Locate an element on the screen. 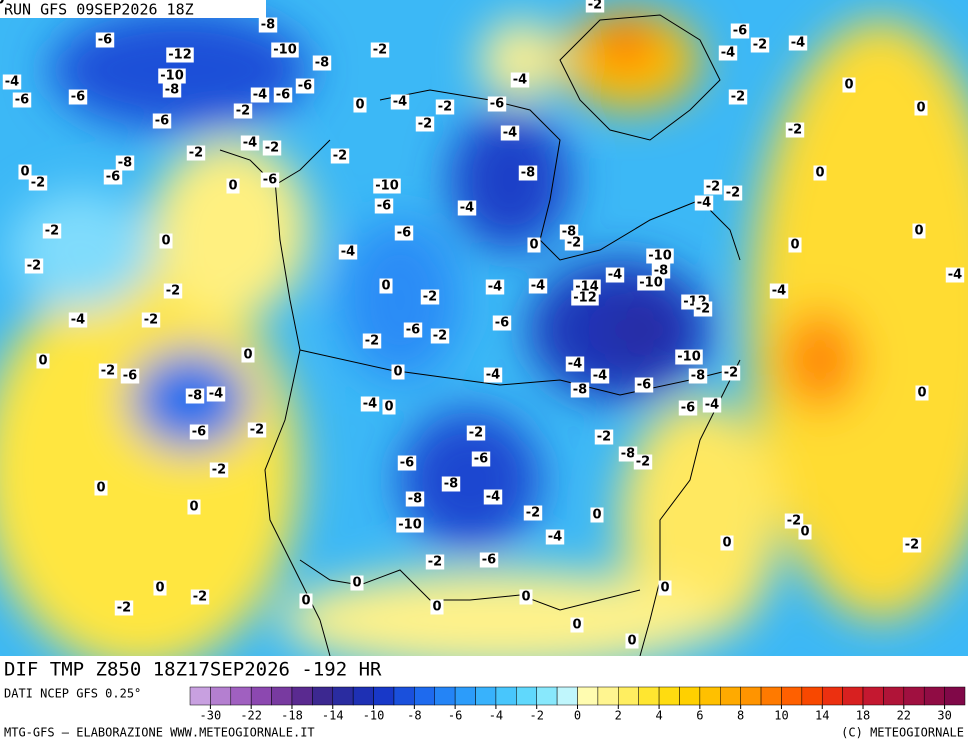 Image resolution: width=968 pixels, height=745 pixels. colorbar-tick-label: 8 is located at coordinates (740, 716).